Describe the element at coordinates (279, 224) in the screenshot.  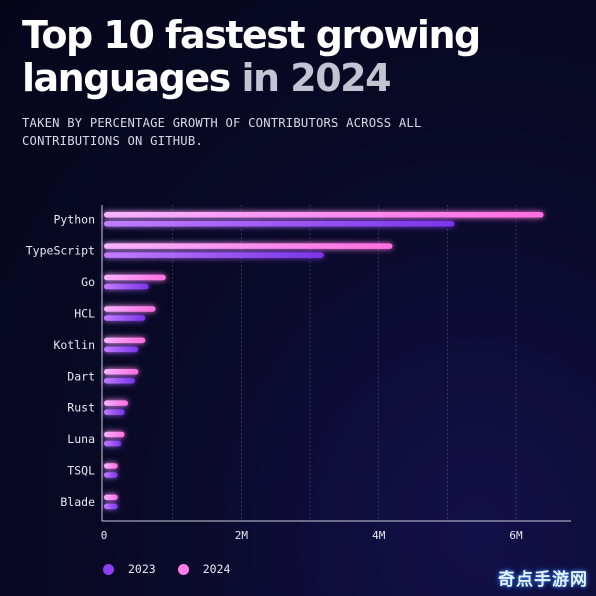
I see `bar-2023-python` at that location.